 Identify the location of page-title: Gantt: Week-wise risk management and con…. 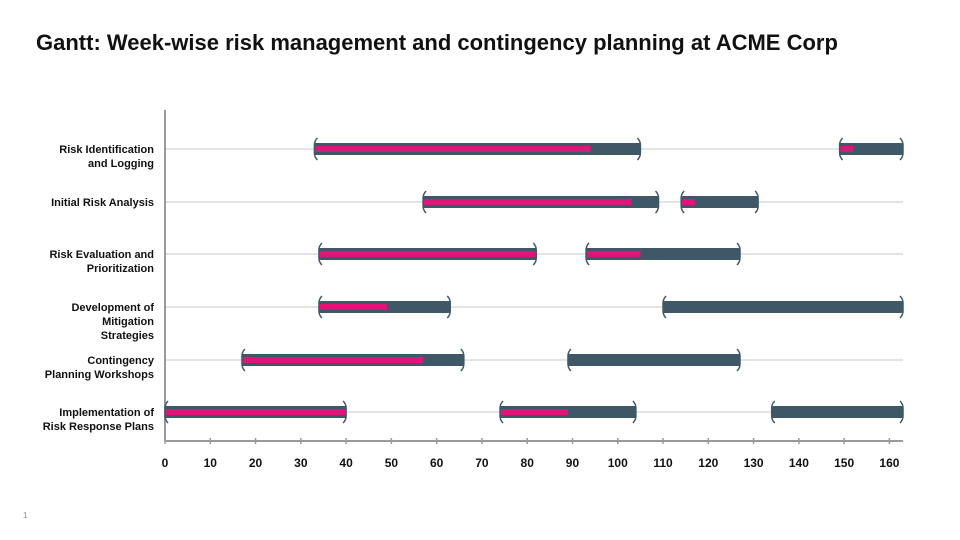
(437, 42).